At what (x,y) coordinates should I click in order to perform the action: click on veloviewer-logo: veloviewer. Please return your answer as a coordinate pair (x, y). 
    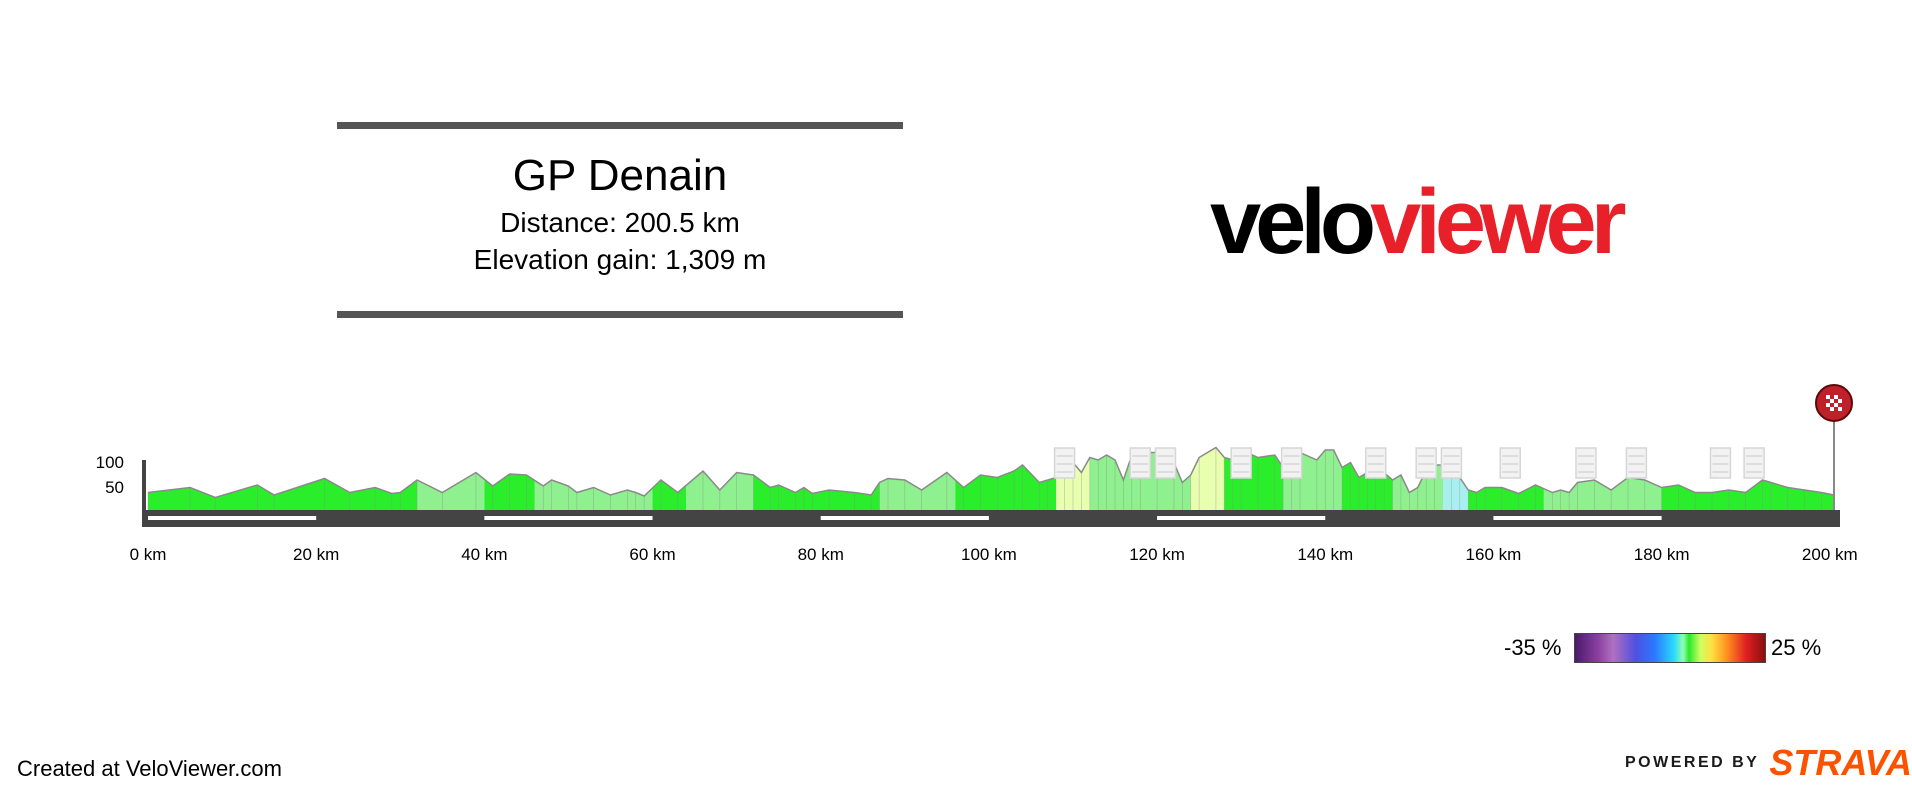
    Looking at the image, I should click on (1418, 222).